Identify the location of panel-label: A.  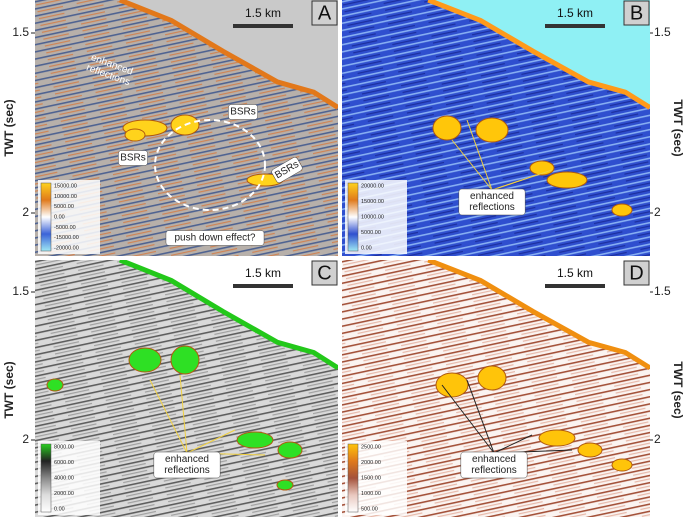
(325, 13).